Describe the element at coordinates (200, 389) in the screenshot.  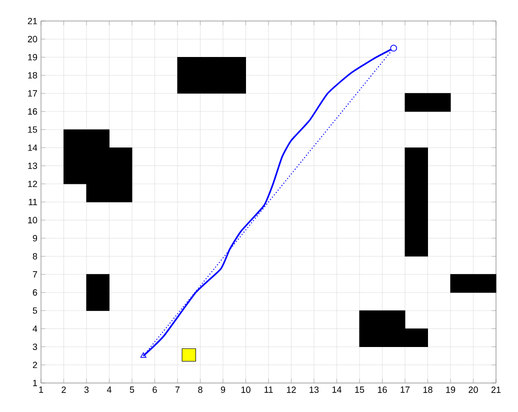
I see `x-tick-label: 8` at that location.